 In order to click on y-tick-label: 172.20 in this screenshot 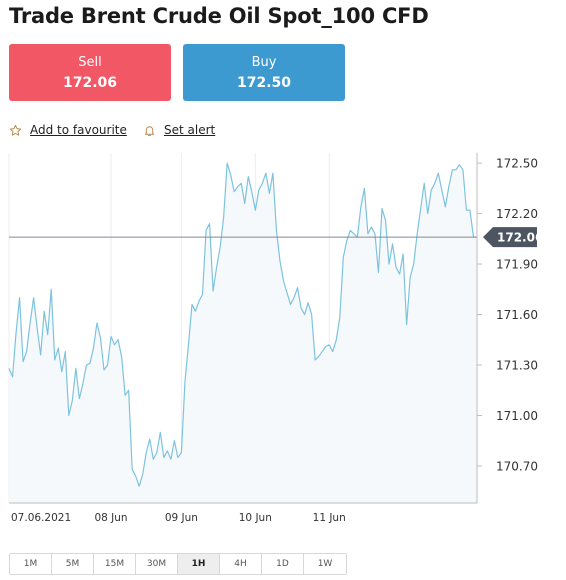, I will do `click(517, 214)`.